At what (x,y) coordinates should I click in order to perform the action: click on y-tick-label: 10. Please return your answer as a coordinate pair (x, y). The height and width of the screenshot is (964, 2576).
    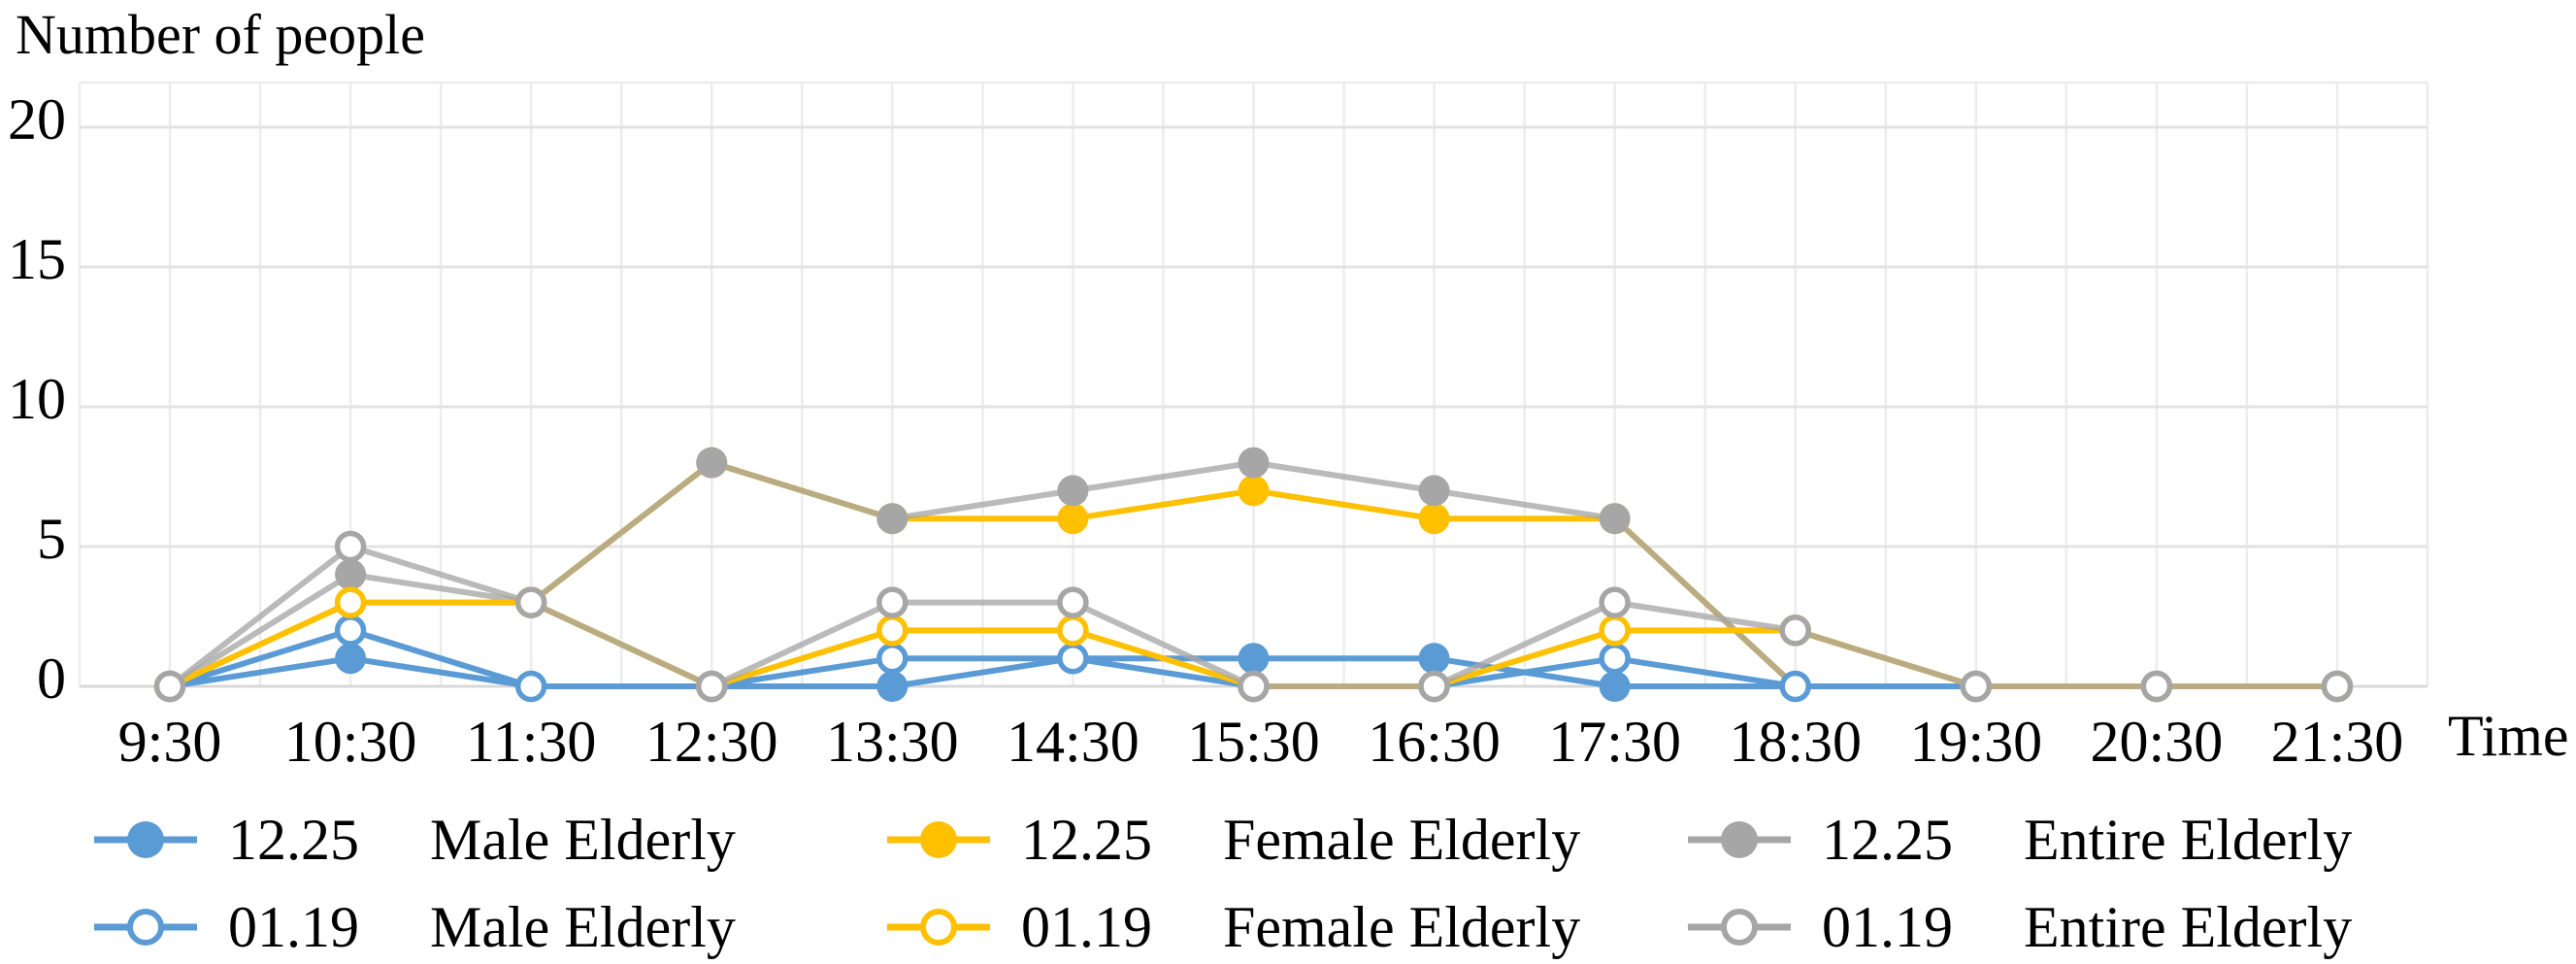
    Looking at the image, I should click on (37, 399).